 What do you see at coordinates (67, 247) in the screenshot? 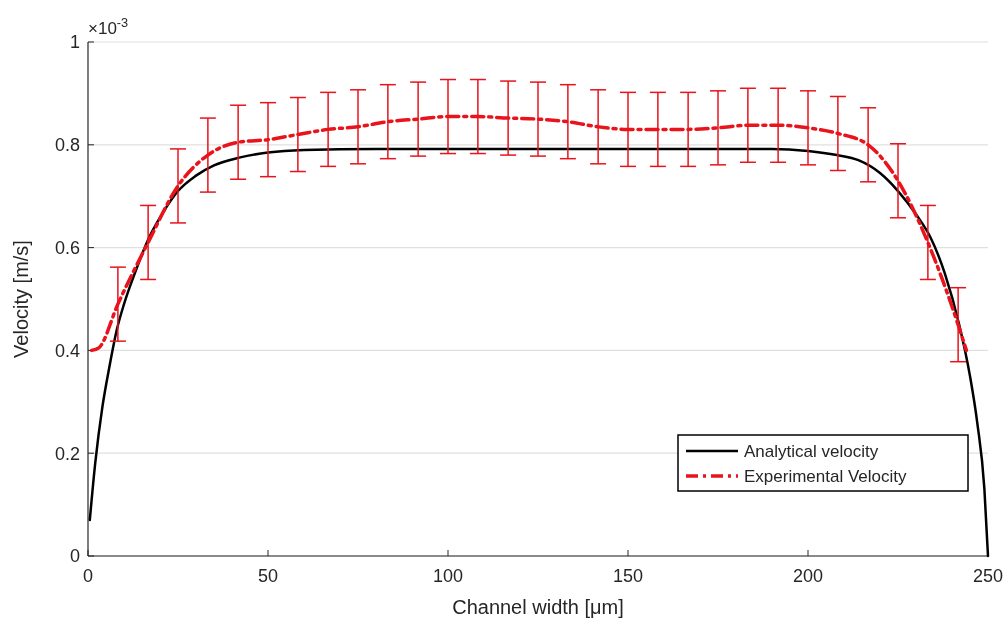
I see `y-tick-label: 0.6` at bounding box center [67, 247].